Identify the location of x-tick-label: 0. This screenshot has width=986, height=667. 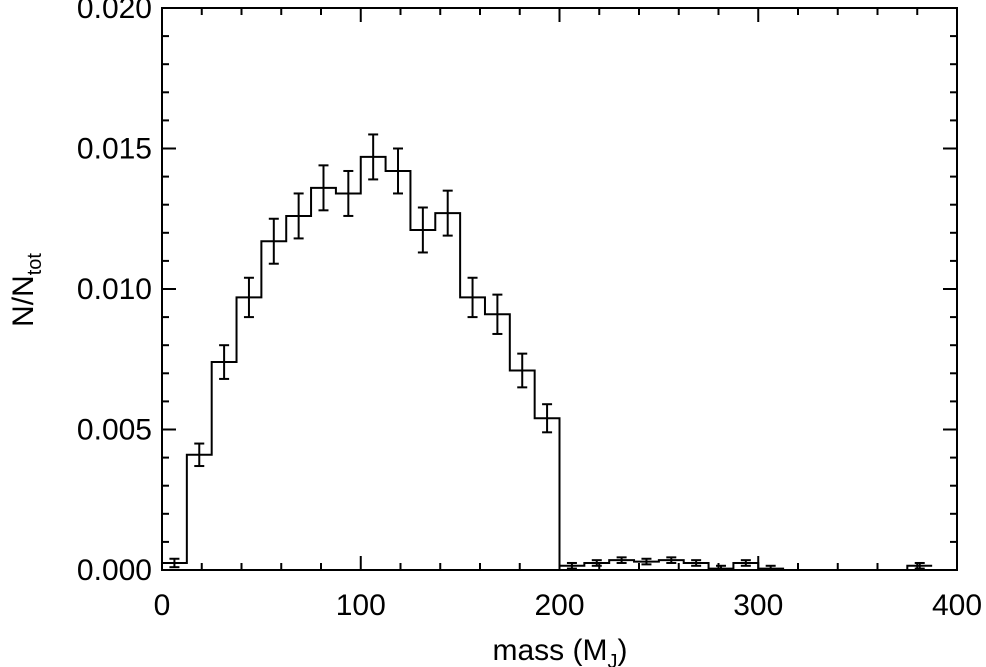
(162, 605).